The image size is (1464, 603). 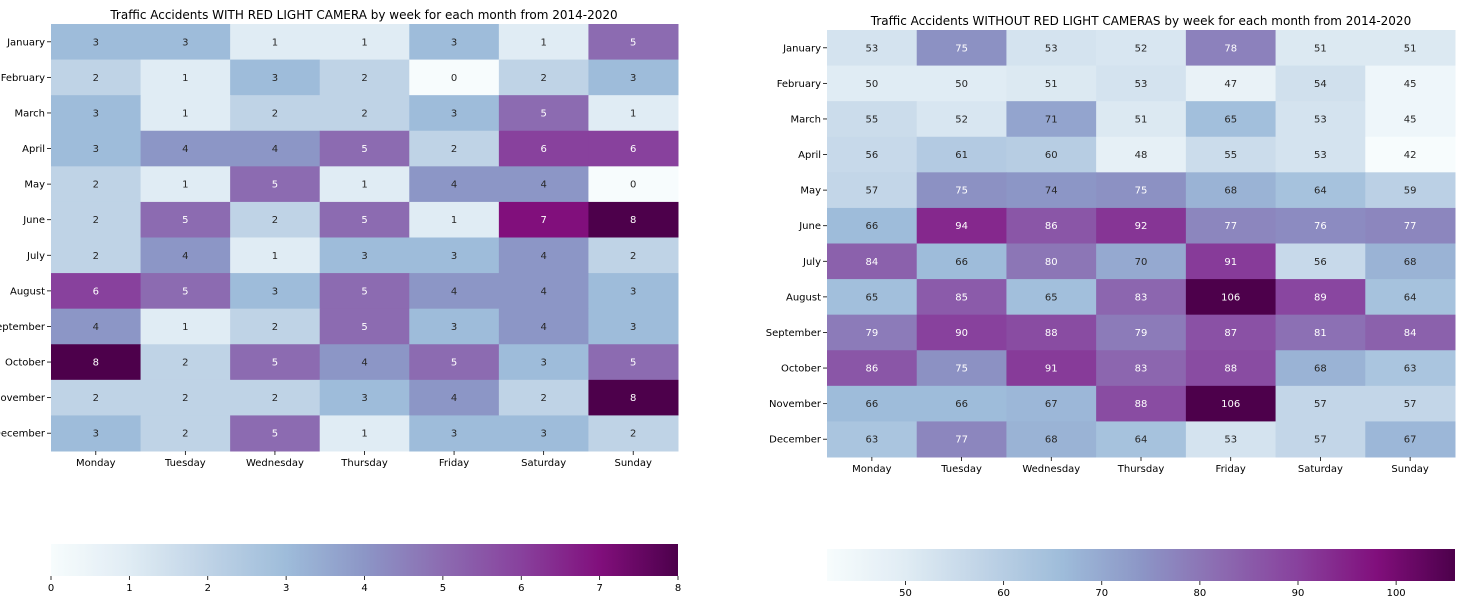 I want to click on cell-value-label: 48, so click(x=1141, y=155).